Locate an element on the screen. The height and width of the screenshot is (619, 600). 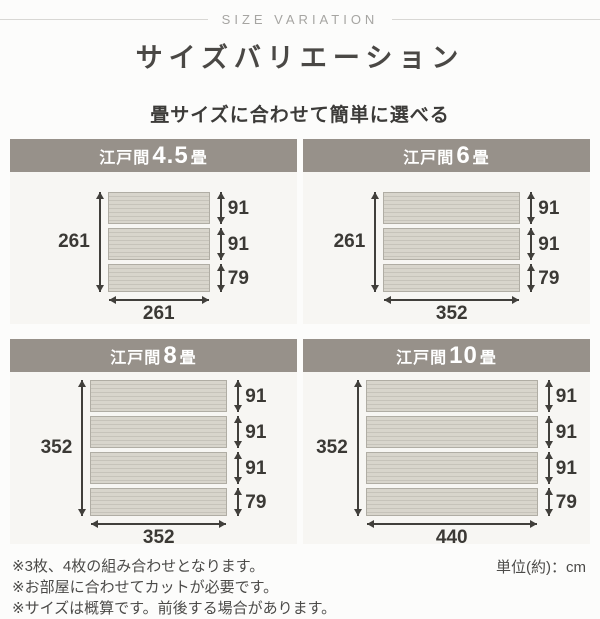
panel-title-size: 6 is located at coordinates (463, 155).